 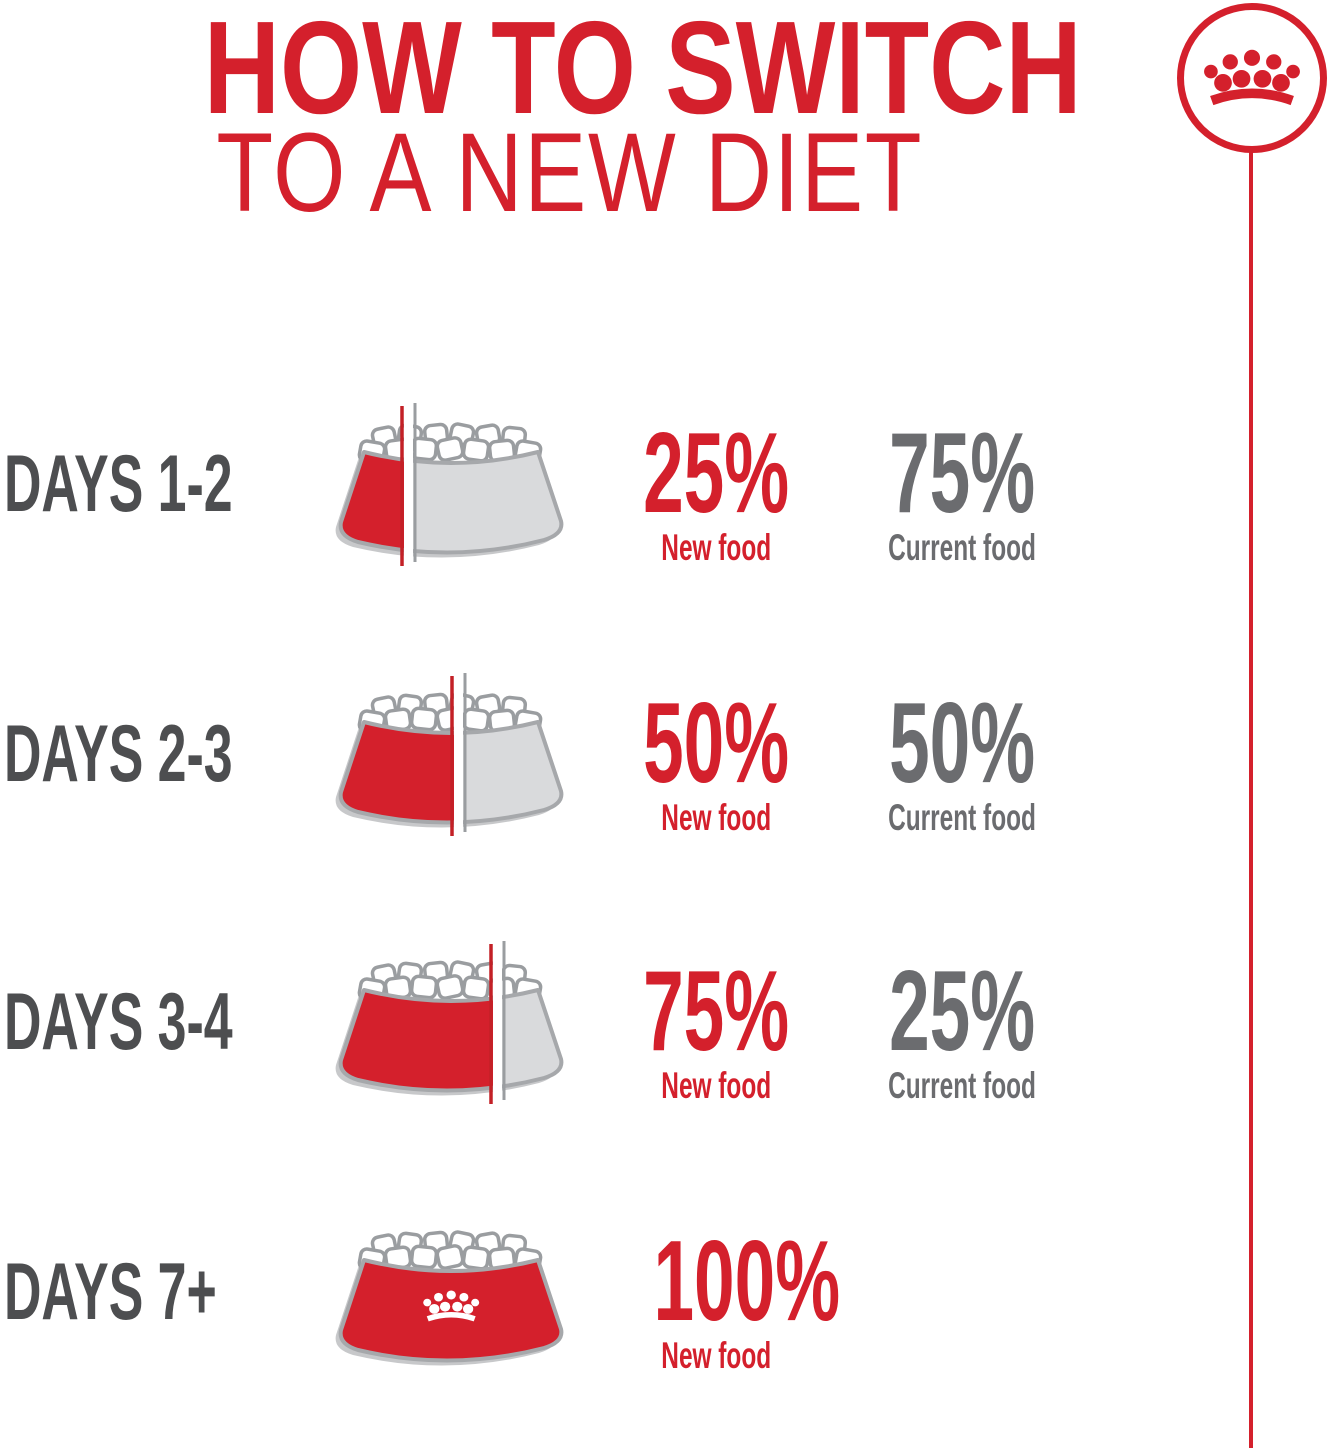 What do you see at coordinates (118, 1022) in the screenshot?
I see `day-range-label: DAYS 3-4` at bounding box center [118, 1022].